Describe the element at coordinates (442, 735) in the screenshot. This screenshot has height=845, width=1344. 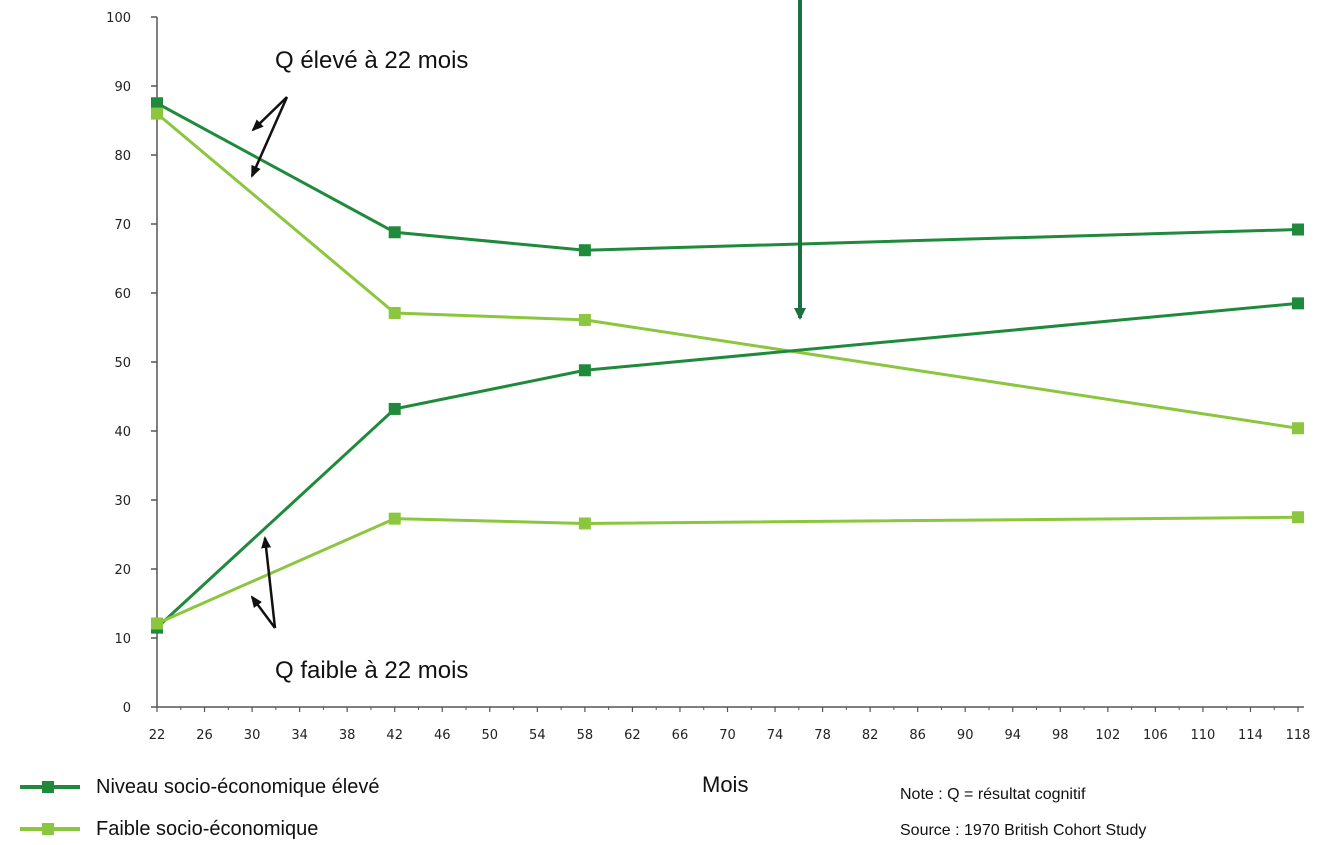
I see `x-tick-label: 46` at that location.